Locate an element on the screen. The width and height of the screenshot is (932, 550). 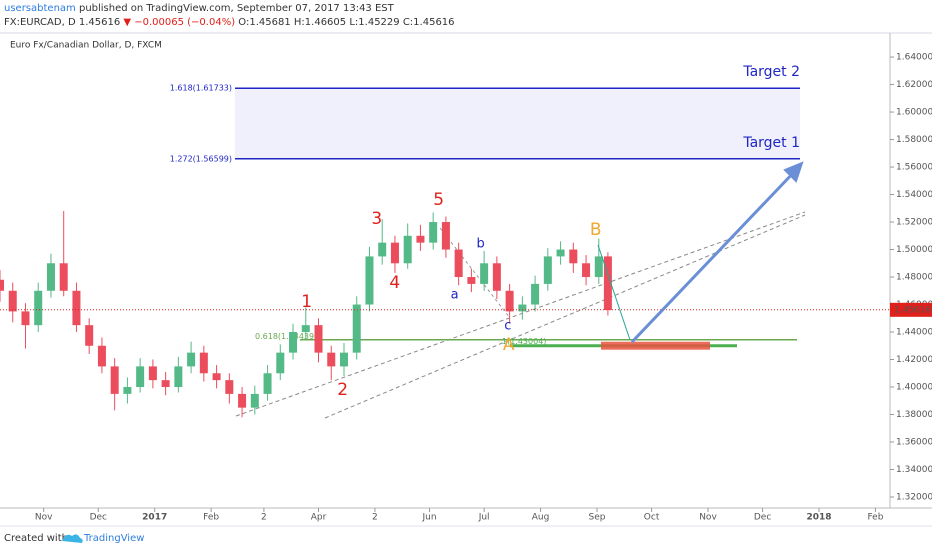
y-tick-label: 1.64000 is located at coordinates (914, 58).